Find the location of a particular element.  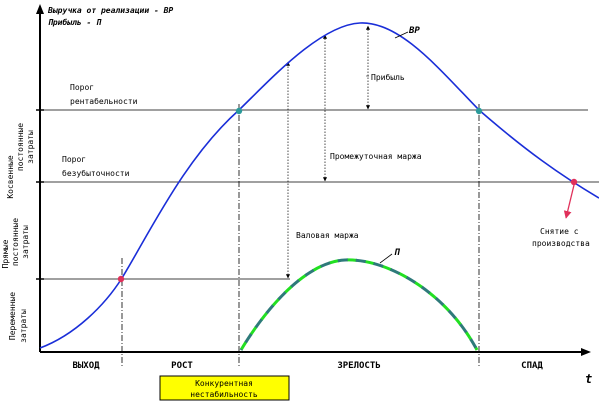

y-band-indirect: Косвенные постоянные затраты is located at coordinates (20, 161).